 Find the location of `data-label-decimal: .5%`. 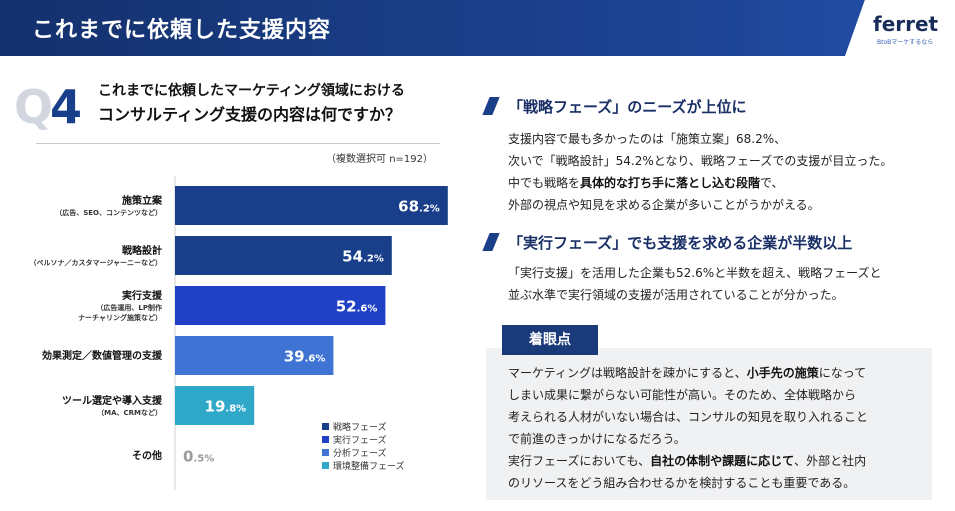

data-label-decimal: .5% is located at coordinates (203, 459).